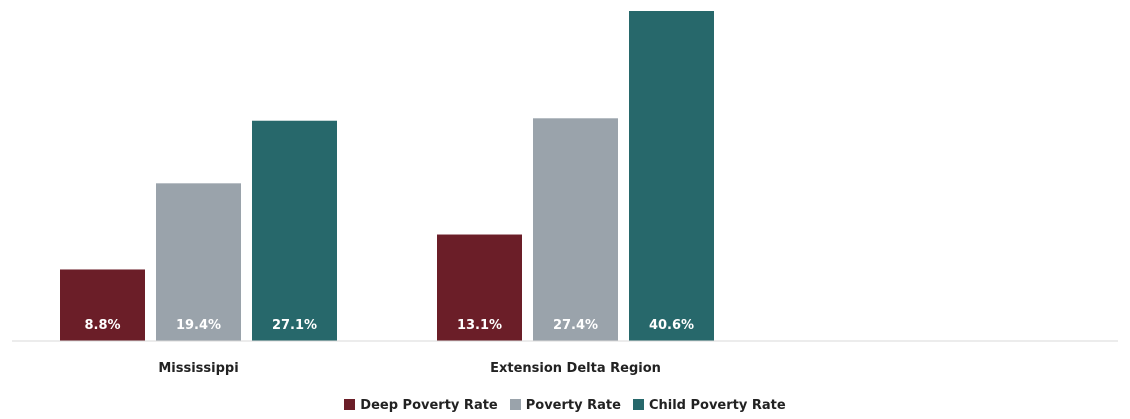 This screenshot has height=419, width=1130. I want to click on category-labels: Mississippi Extension Delta Region, so click(409, 368).